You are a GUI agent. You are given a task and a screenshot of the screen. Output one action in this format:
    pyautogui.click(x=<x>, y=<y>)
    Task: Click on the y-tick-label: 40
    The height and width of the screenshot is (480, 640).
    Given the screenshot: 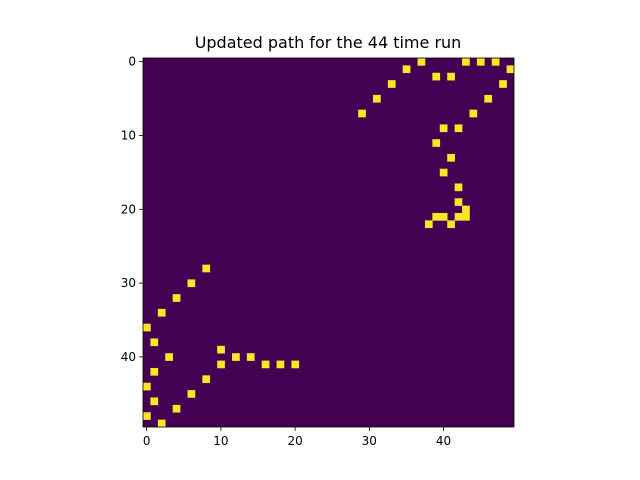 What is the action you would take?
    pyautogui.click(x=128, y=357)
    